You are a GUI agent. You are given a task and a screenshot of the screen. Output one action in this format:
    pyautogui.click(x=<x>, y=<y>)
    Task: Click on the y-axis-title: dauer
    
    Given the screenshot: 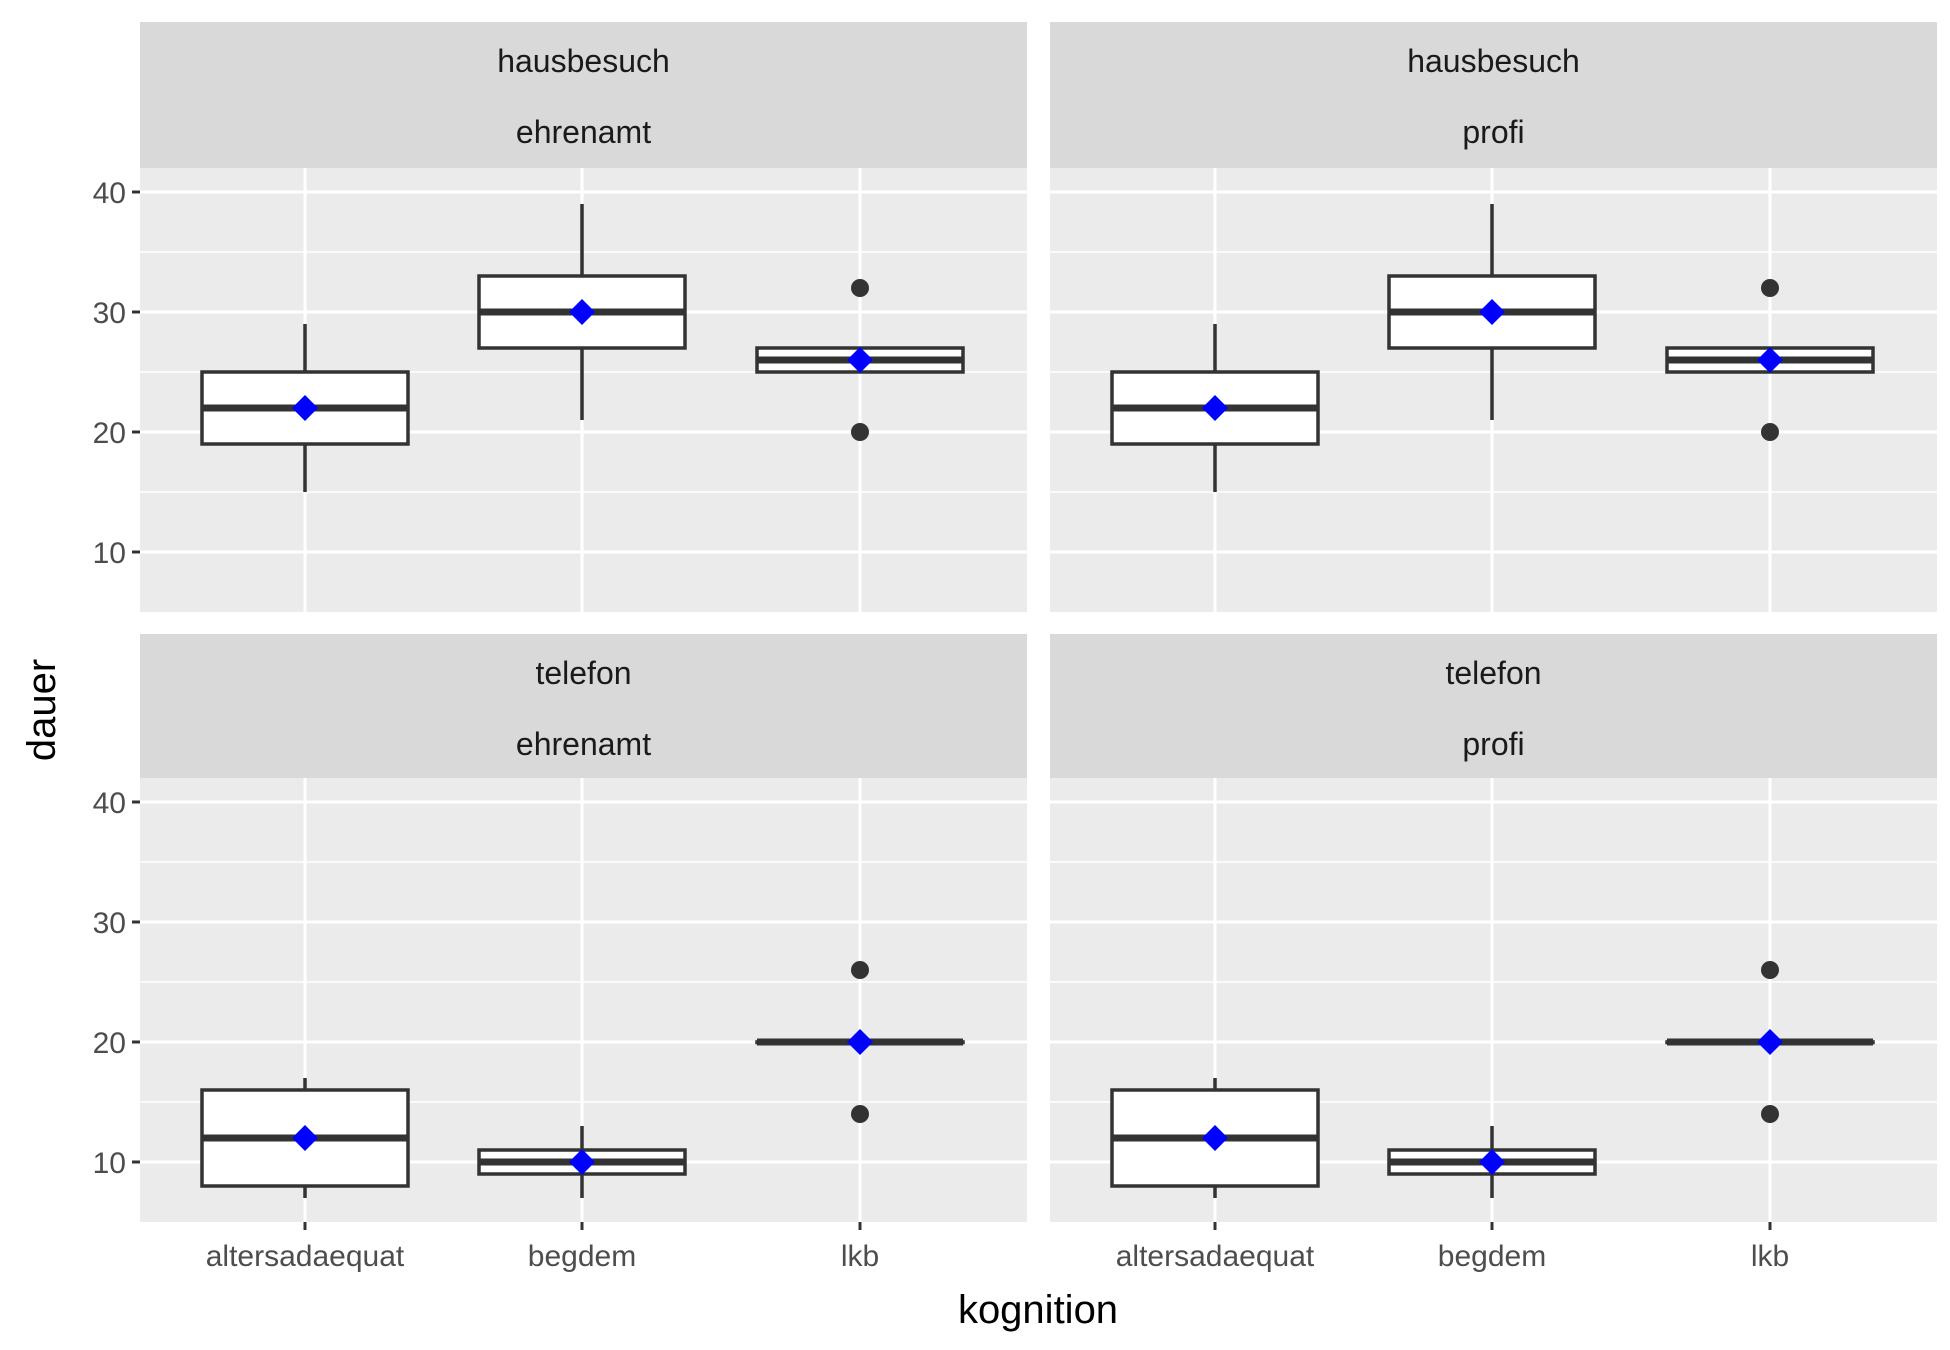 What is the action you would take?
    pyautogui.click(x=42, y=710)
    